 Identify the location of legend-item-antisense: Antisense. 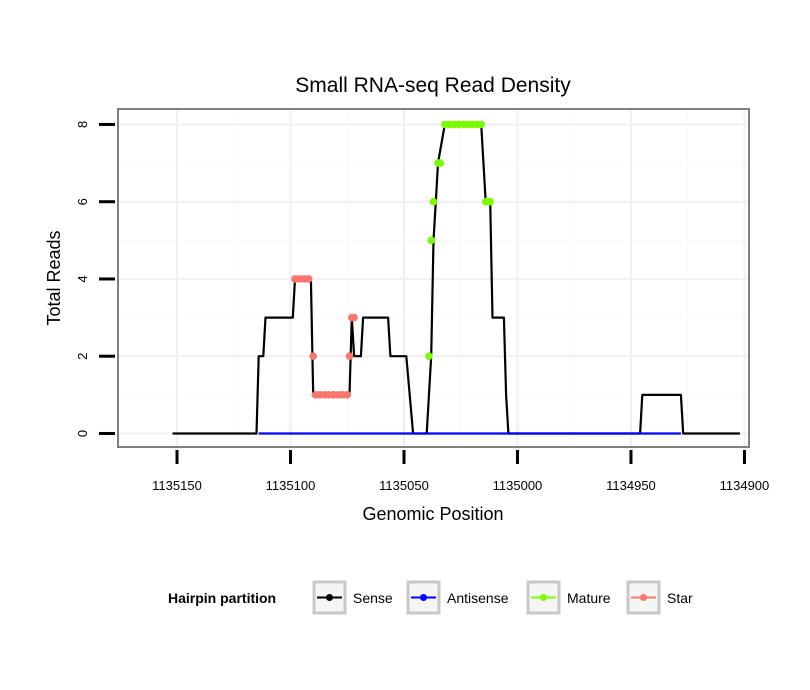
(457, 597).